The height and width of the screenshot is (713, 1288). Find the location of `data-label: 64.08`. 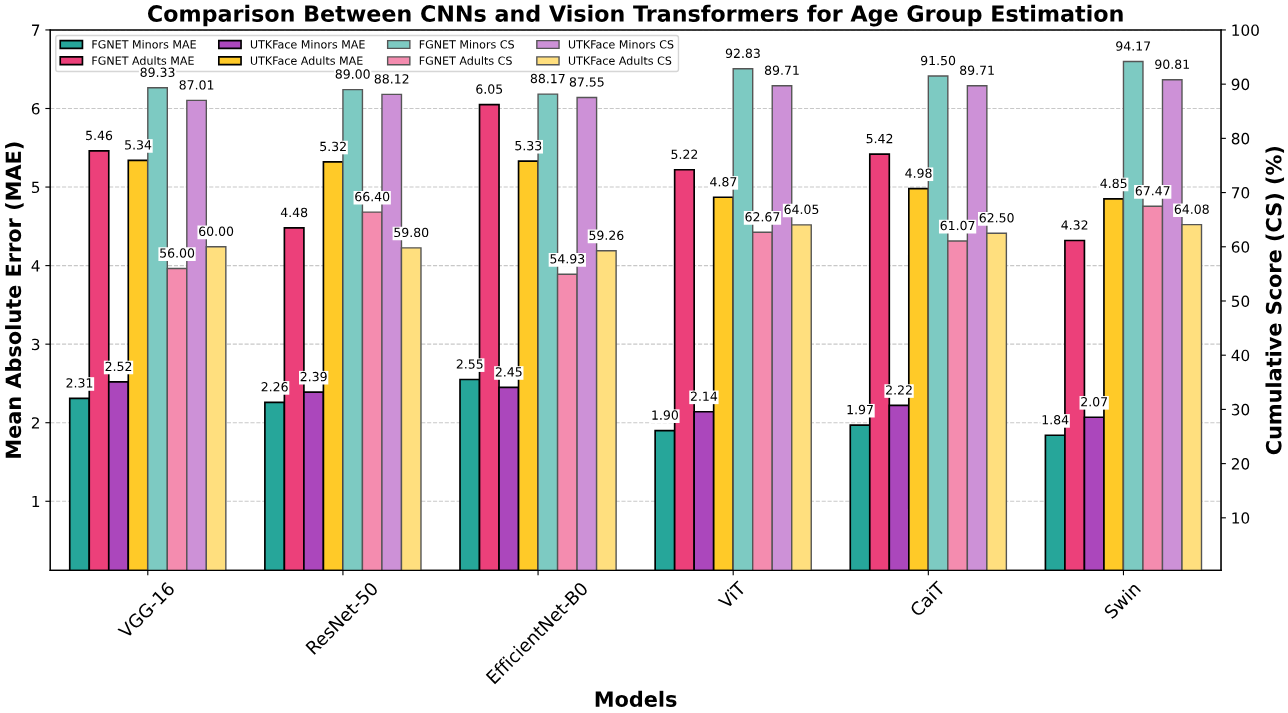

data-label: 64.08 is located at coordinates (1191, 209).